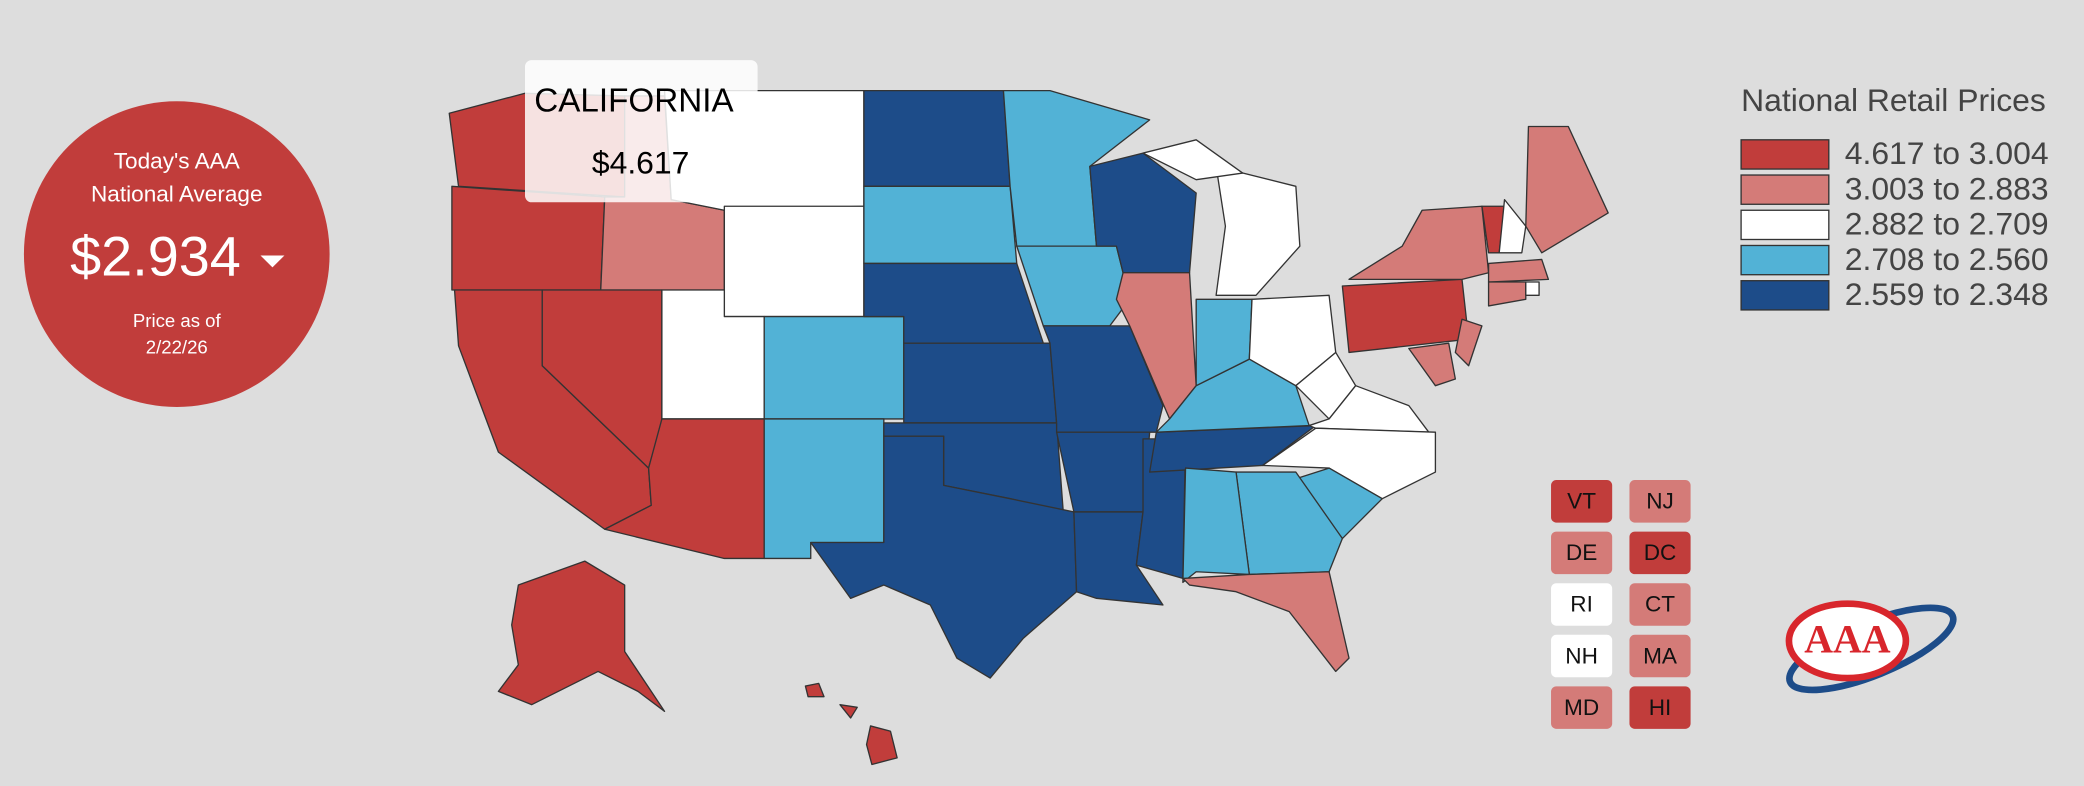 This screenshot has width=2084, height=786. What do you see at coordinates (1893, 100) in the screenshot?
I see `legend-title: National Retail Prices` at bounding box center [1893, 100].